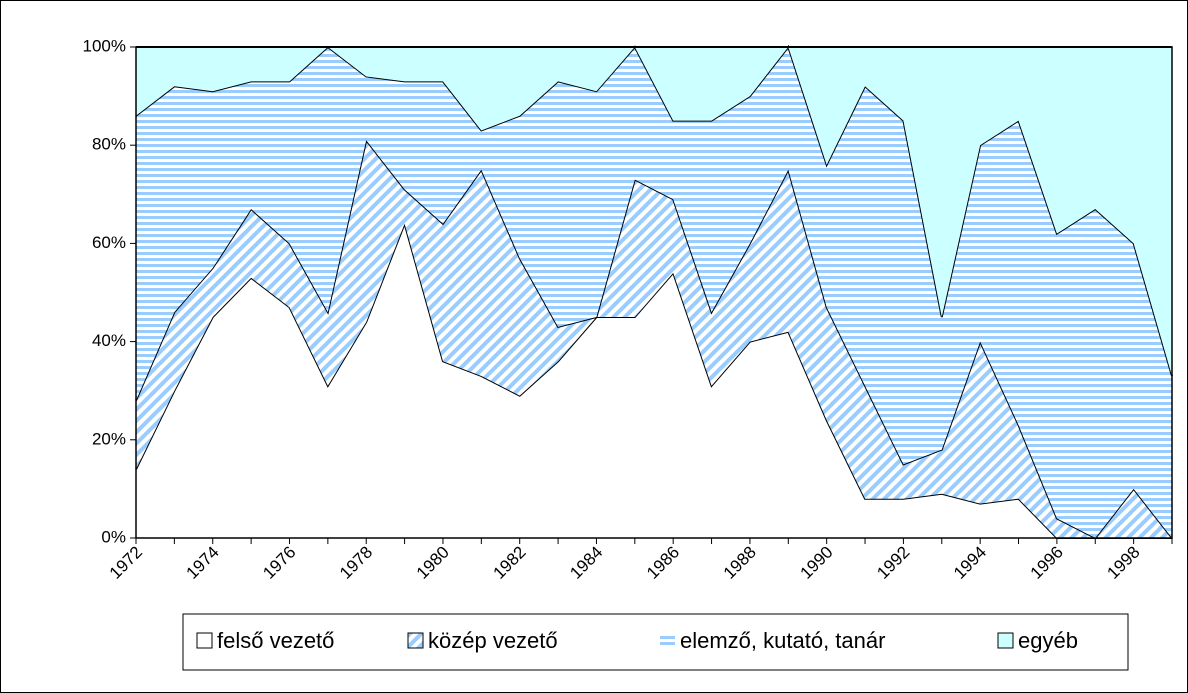  I want to click on legend-label: felső vezető, so click(275, 640).